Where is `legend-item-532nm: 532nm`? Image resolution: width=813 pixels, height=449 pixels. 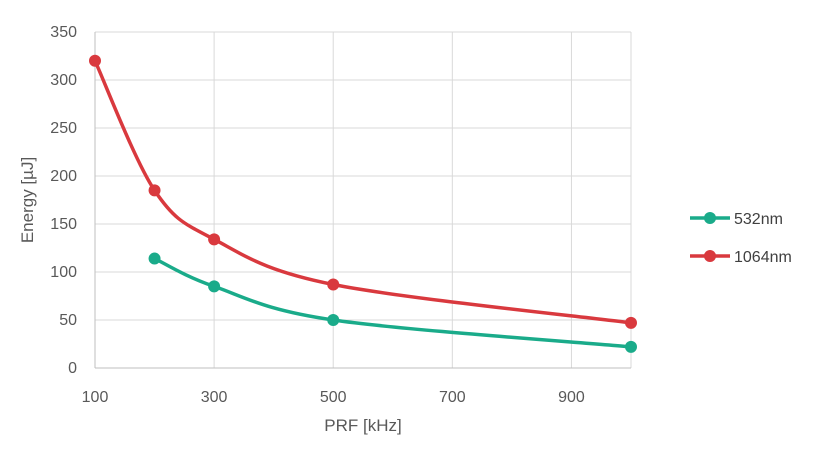
legend-item-532nm: 532nm is located at coordinates (736, 219).